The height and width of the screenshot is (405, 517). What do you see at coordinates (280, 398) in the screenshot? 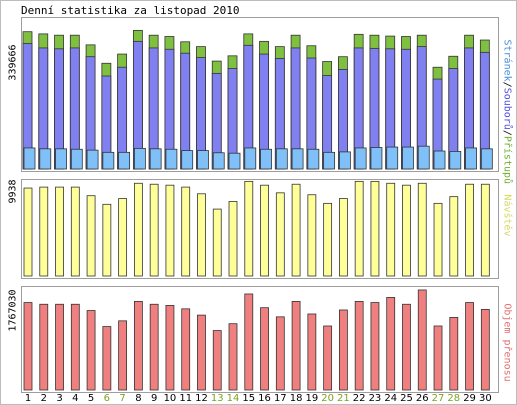
I see `day-label: 17` at bounding box center [280, 398].